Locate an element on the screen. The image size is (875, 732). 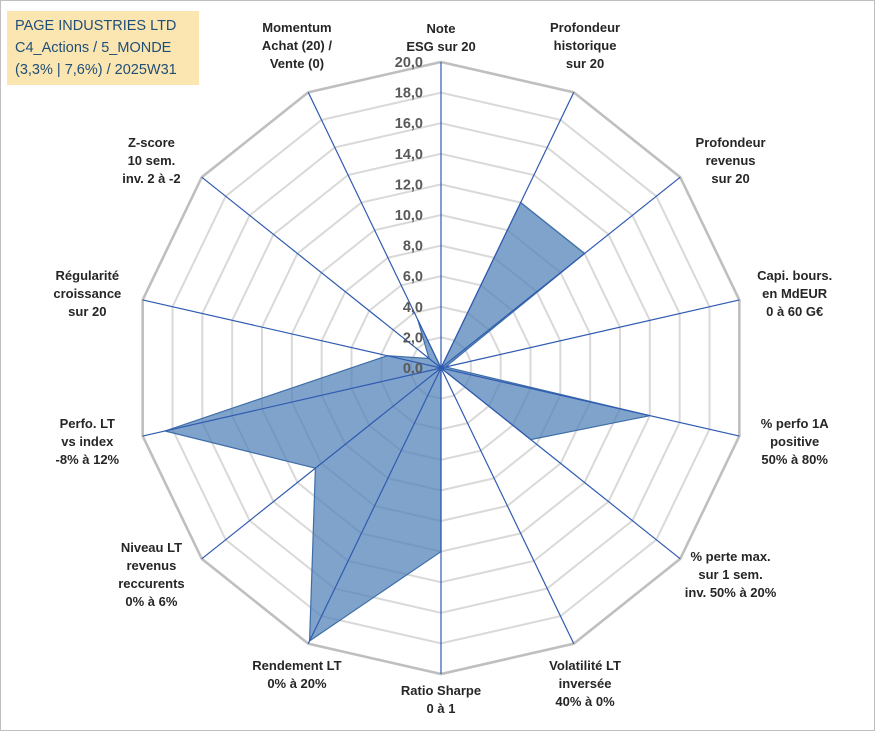
axis-label: % perfo 1A positive 50% à 80% is located at coordinates (795, 441).